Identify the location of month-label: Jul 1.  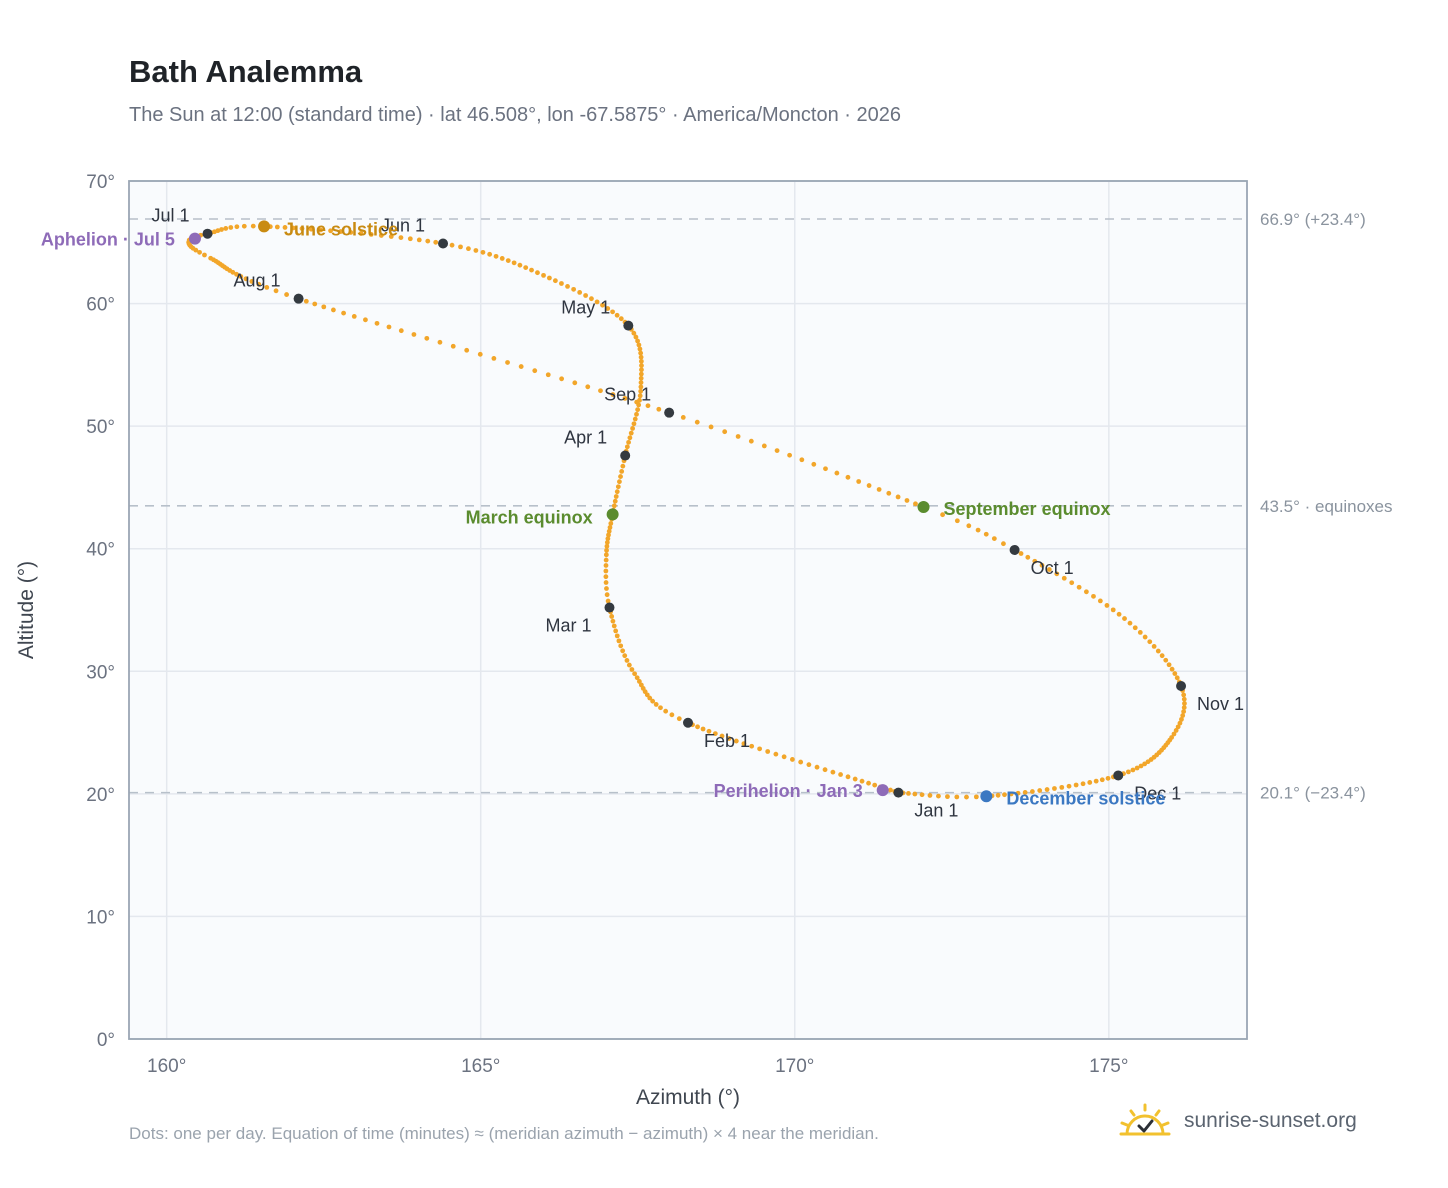
(170, 216).